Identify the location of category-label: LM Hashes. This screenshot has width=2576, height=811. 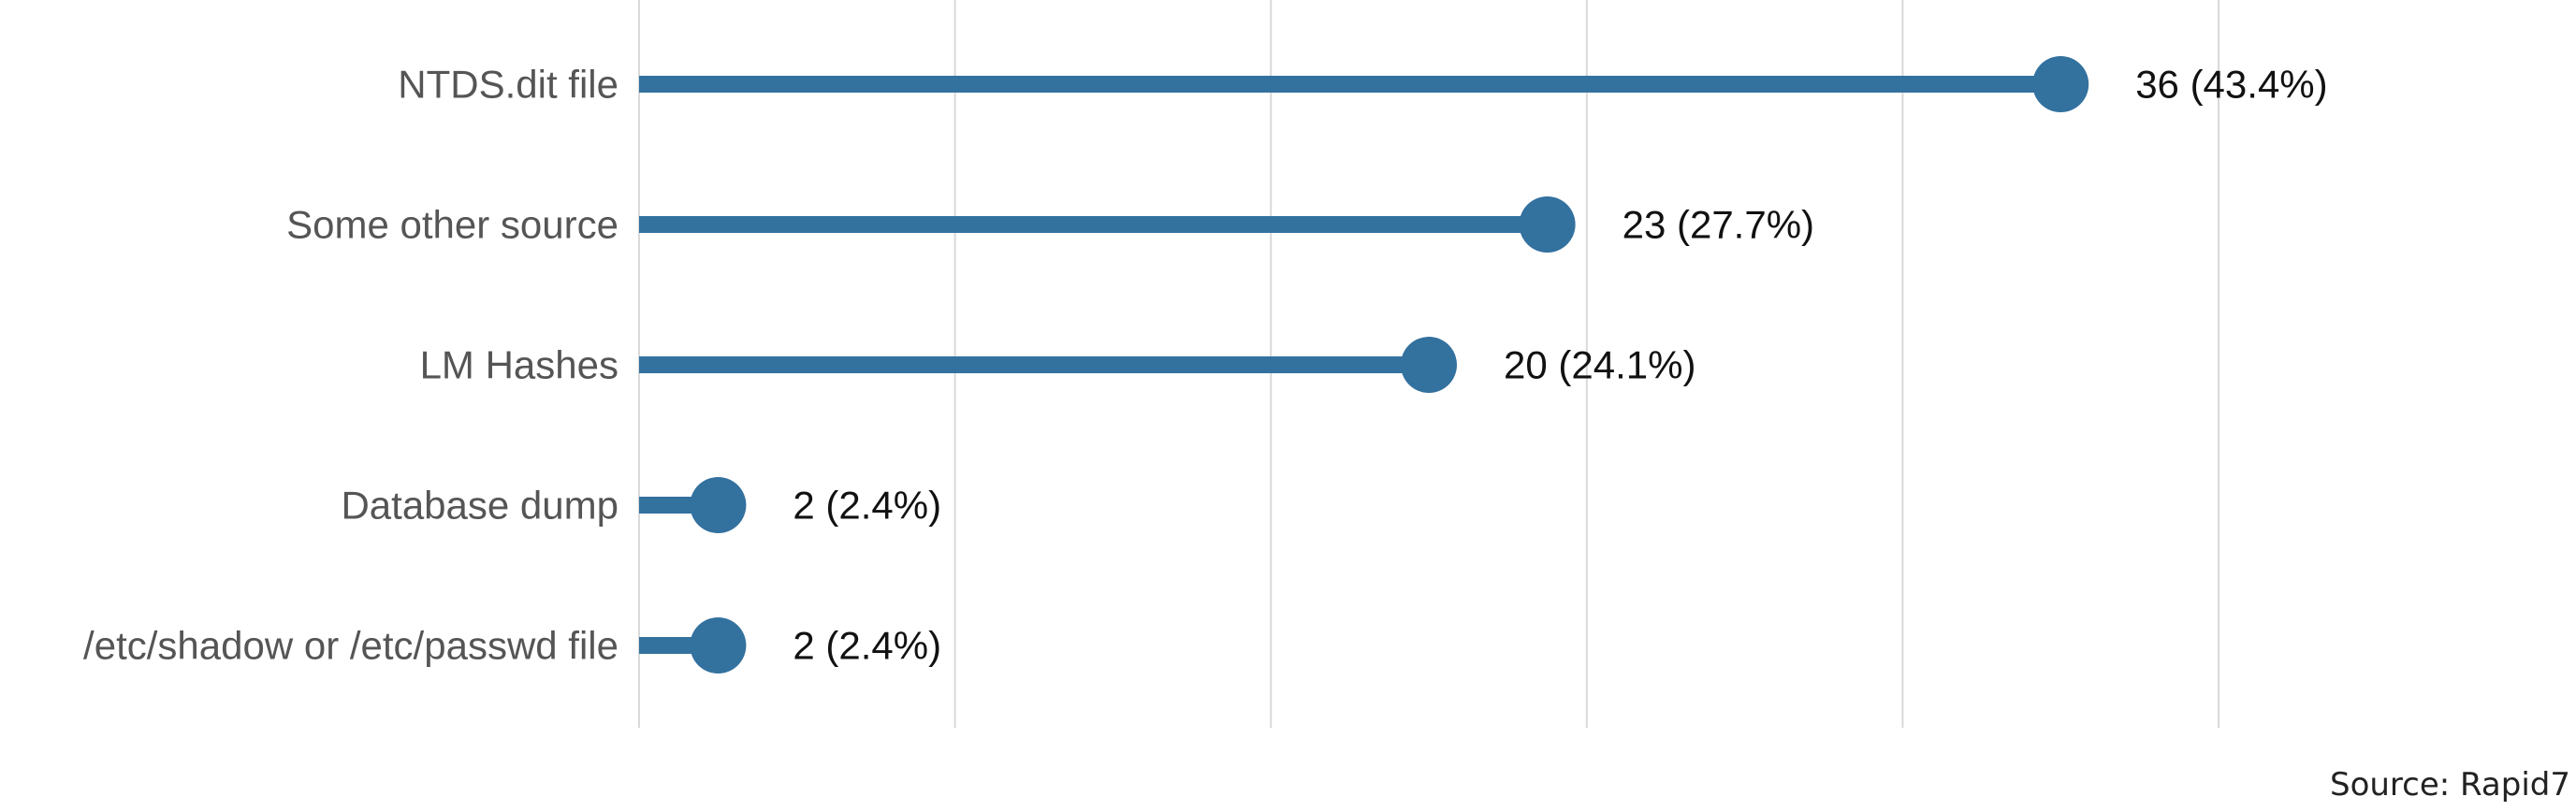
(519, 365).